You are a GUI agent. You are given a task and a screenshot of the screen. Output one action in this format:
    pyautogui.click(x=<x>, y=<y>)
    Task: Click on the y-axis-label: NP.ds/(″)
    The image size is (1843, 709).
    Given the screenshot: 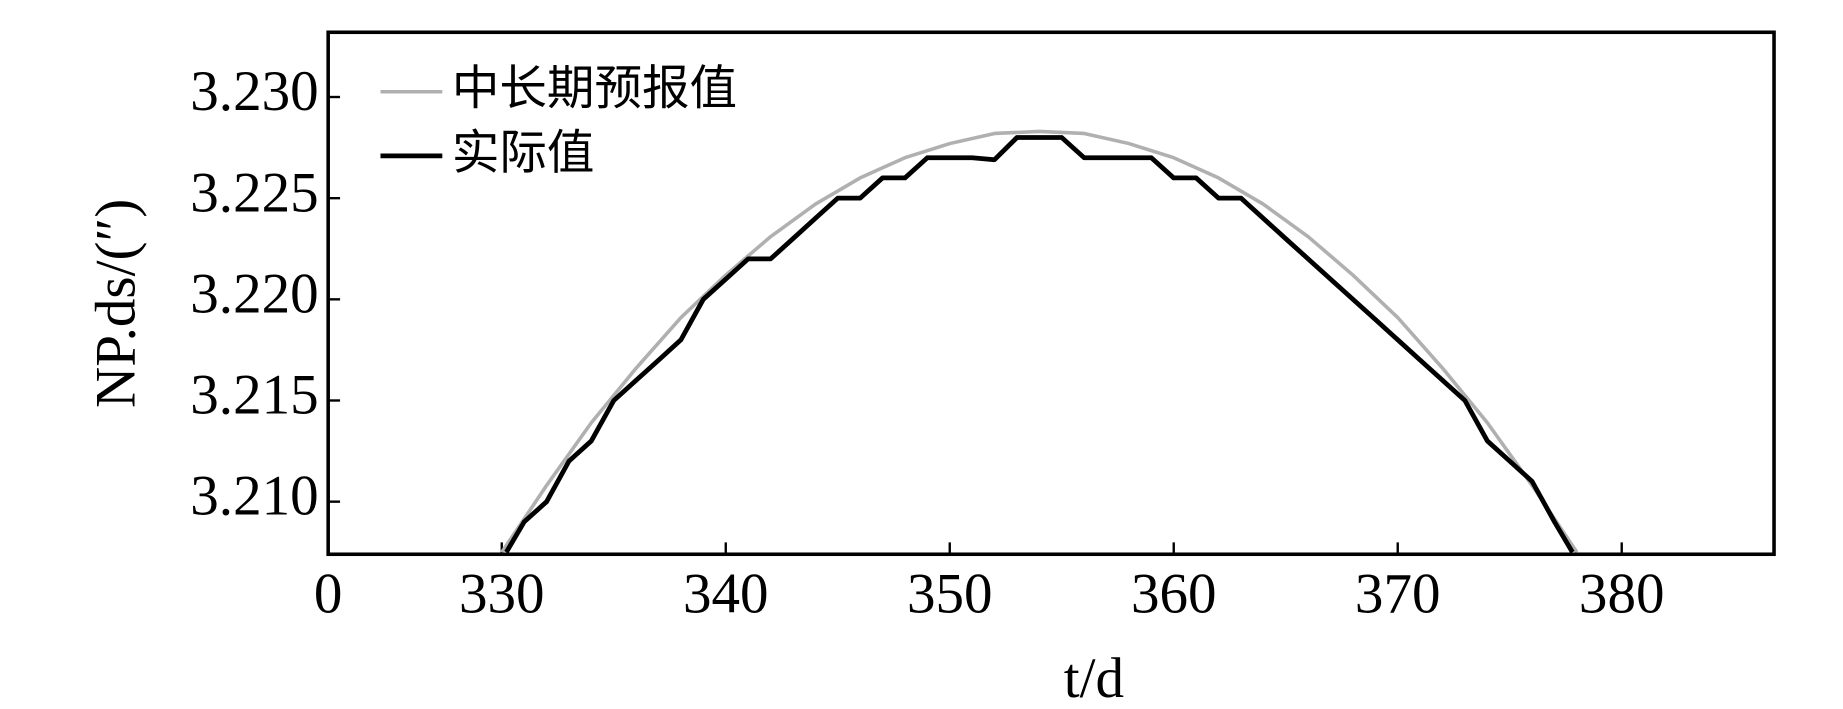 What is the action you would take?
    pyautogui.click(x=115, y=303)
    